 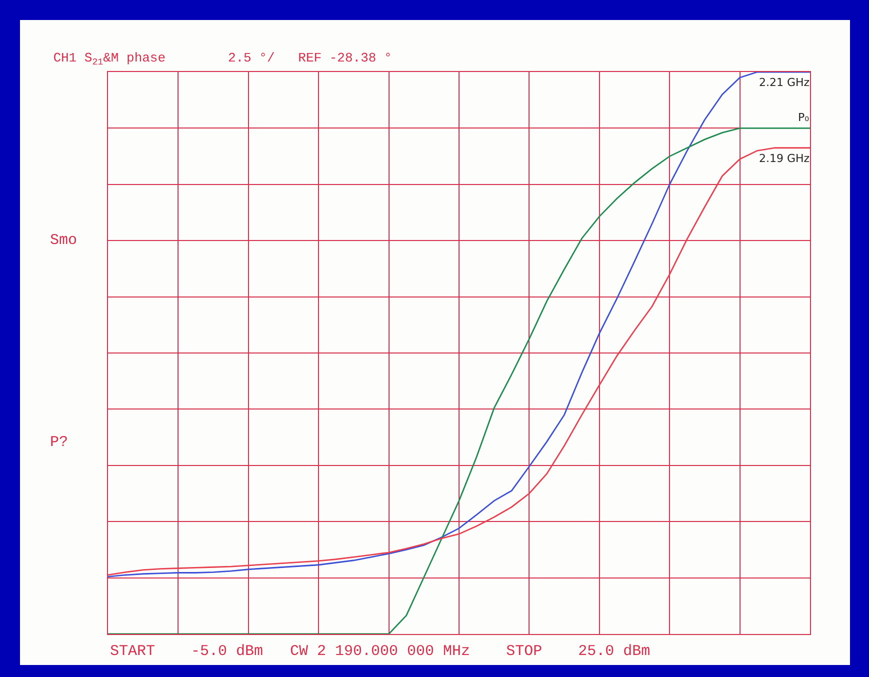 I want to click on series-label: P₀, so click(x=804, y=117).